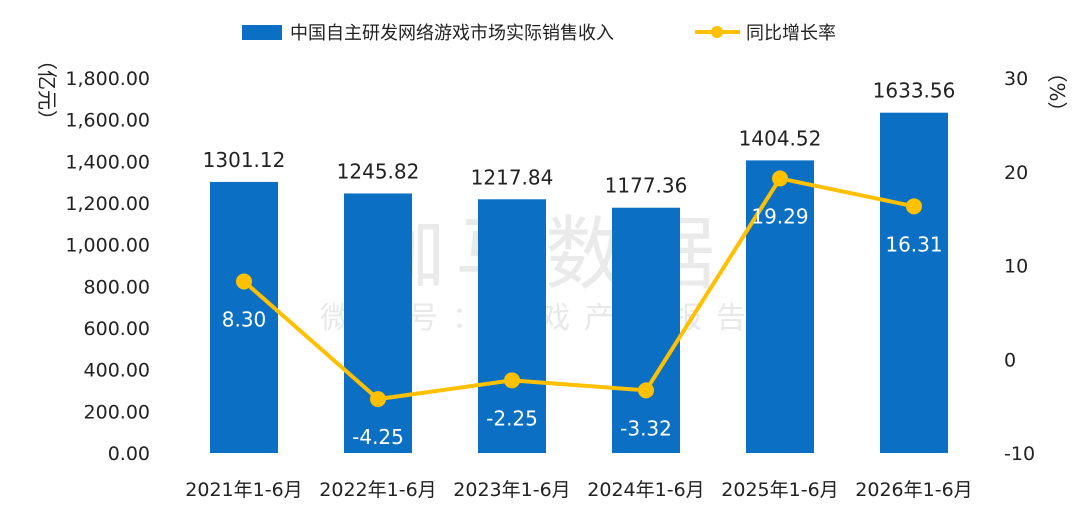 This screenshot has width=1080, height=518. Describe the element at coordinates (779, 216) in the screenshot. I see `growth-value-label: 19.29` at that location.